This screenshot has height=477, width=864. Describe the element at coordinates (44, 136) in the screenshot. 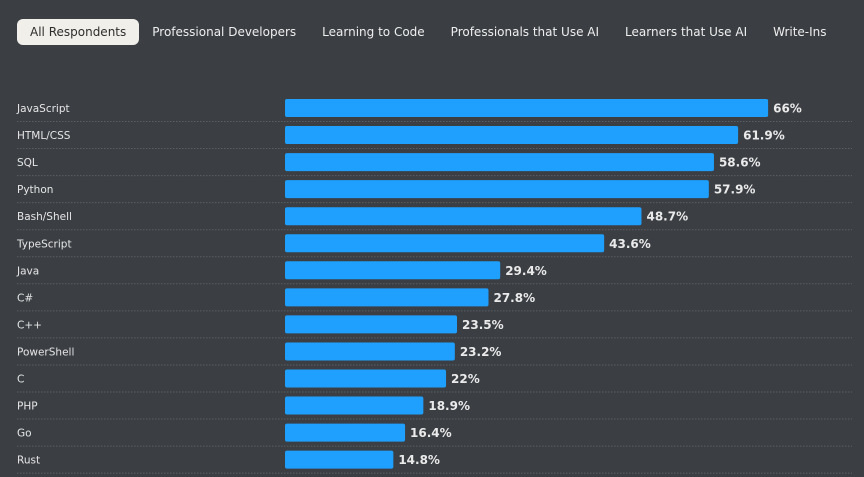

I see `category-label: HTML/CSS` at that location.